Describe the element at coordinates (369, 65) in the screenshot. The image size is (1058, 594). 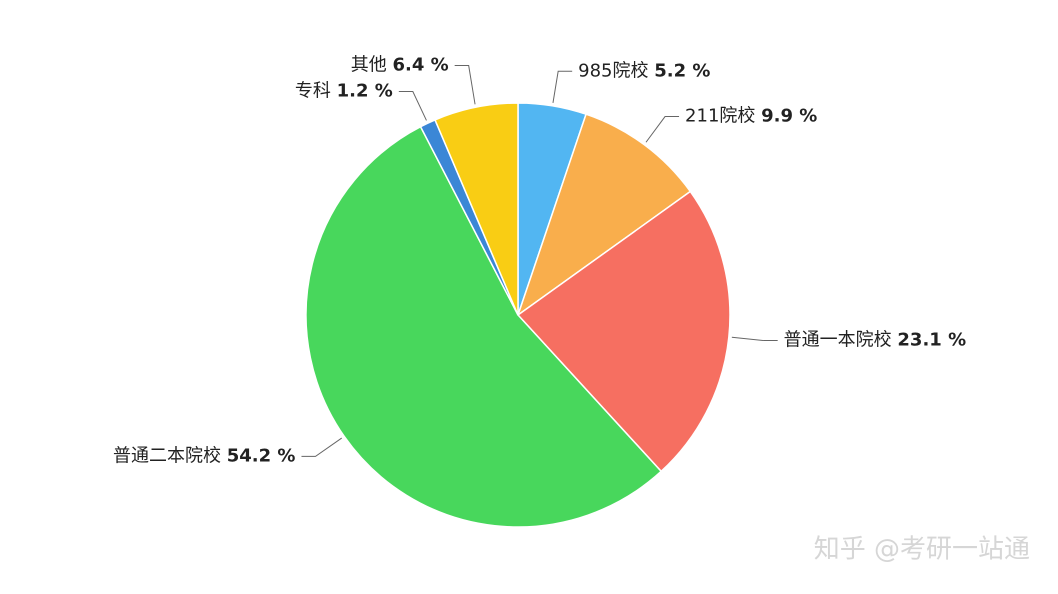
I see `category-label: 其他` at that location.